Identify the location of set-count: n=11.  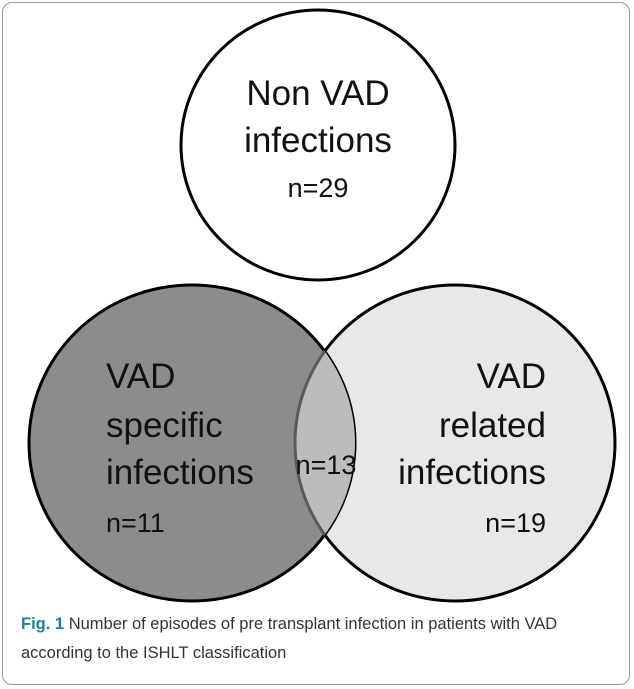
(135, 523).